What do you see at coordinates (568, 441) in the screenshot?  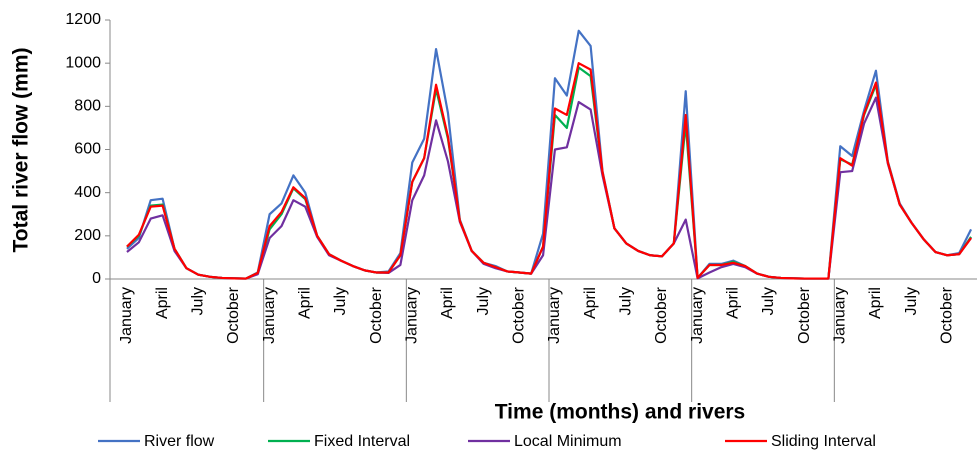 I see `legend-label: Local Minimum` at bounding box center [568, 441].